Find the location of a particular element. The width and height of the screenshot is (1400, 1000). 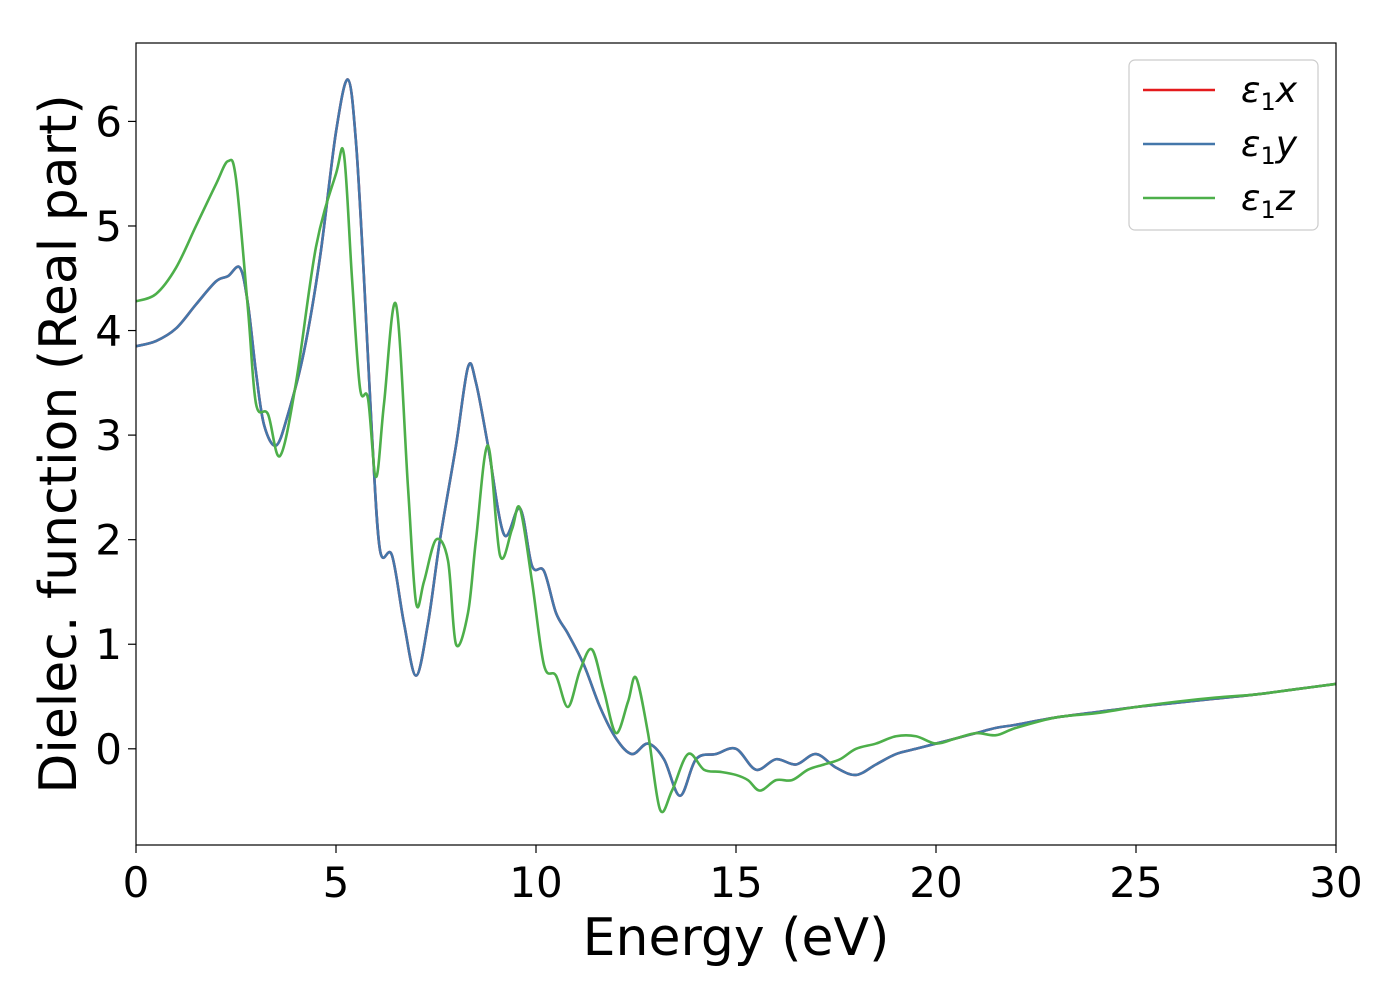

x-tick-label: 10 is located at coordinates (535, 882).